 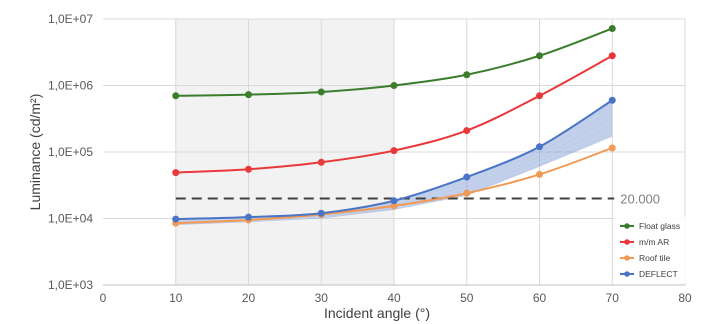 I want to click on x-tick-label: 20, so click(x=249, y=298).